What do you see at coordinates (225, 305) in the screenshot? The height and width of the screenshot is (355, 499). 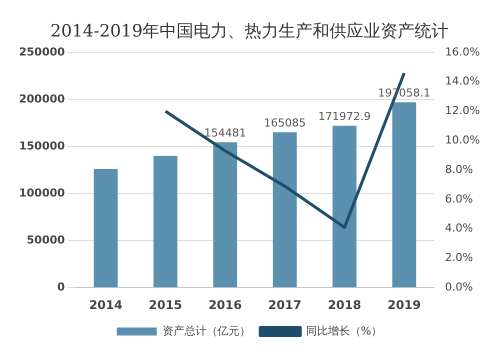 I see `x-tick-label: 2016` at bounding box center [225, 305].